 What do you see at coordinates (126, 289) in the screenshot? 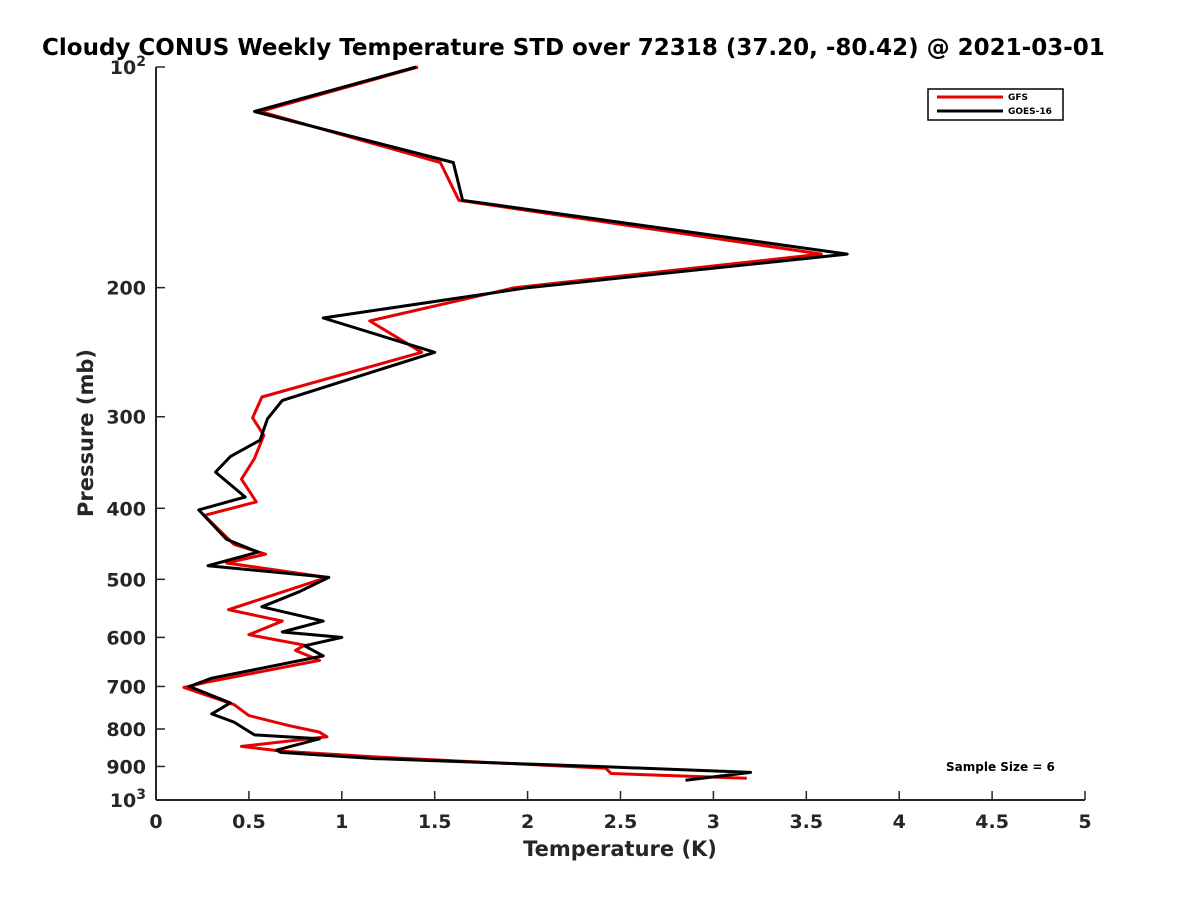
I see `y-tick-label: 200` at bounding box center [126, 289].